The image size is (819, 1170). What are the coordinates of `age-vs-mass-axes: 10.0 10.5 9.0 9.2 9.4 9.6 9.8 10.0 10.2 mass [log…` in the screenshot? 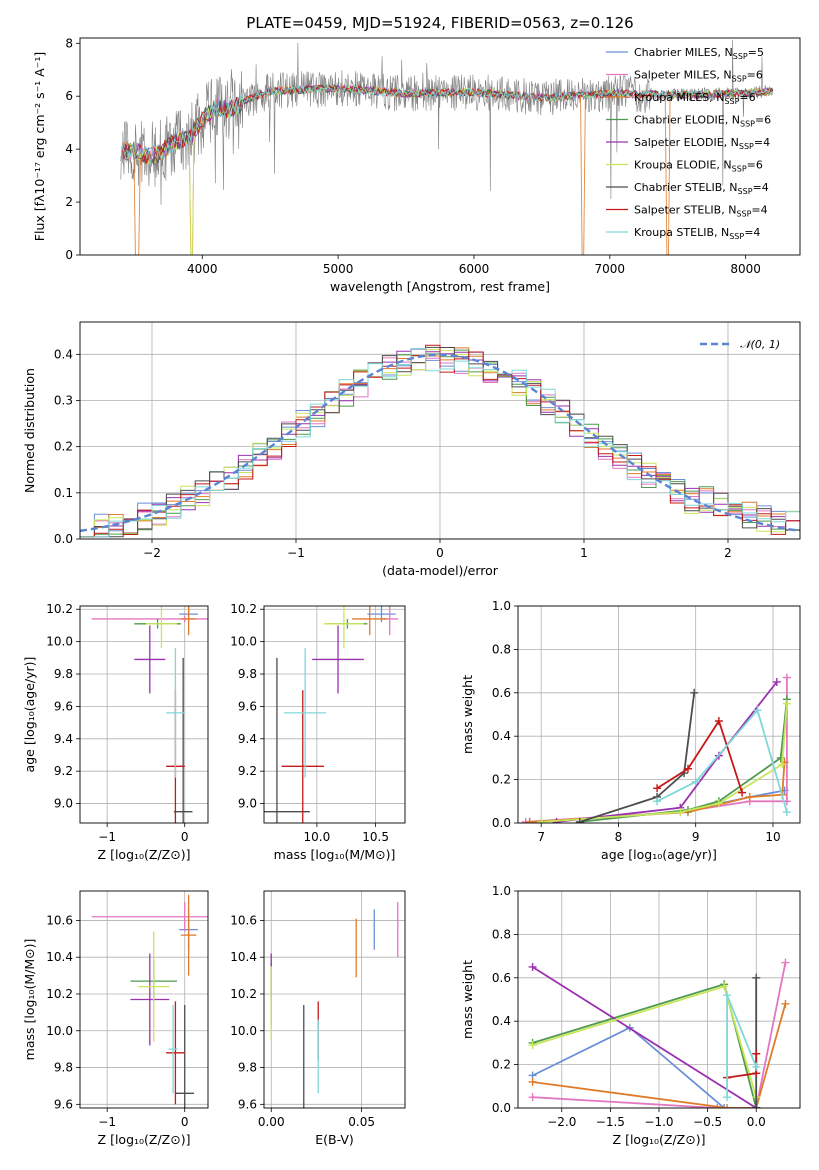 It's located at (318, 732).